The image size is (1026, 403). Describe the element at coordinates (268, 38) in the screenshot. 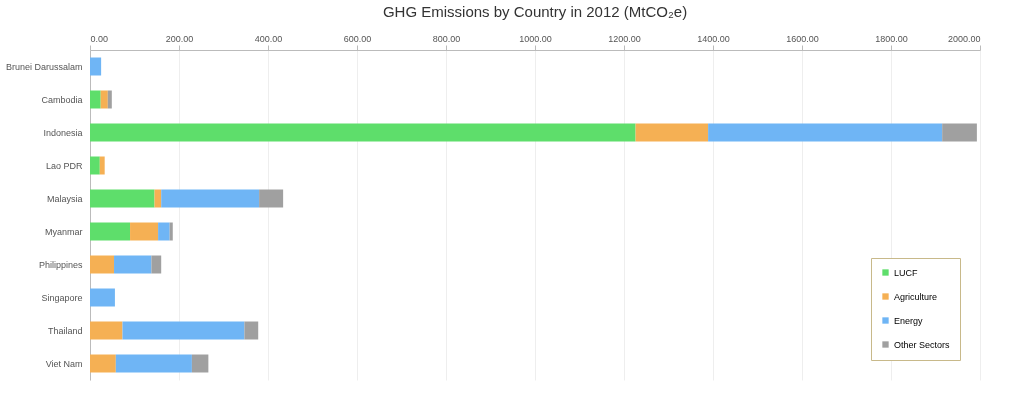

I see `x-tick-label: 400.00` at that location.